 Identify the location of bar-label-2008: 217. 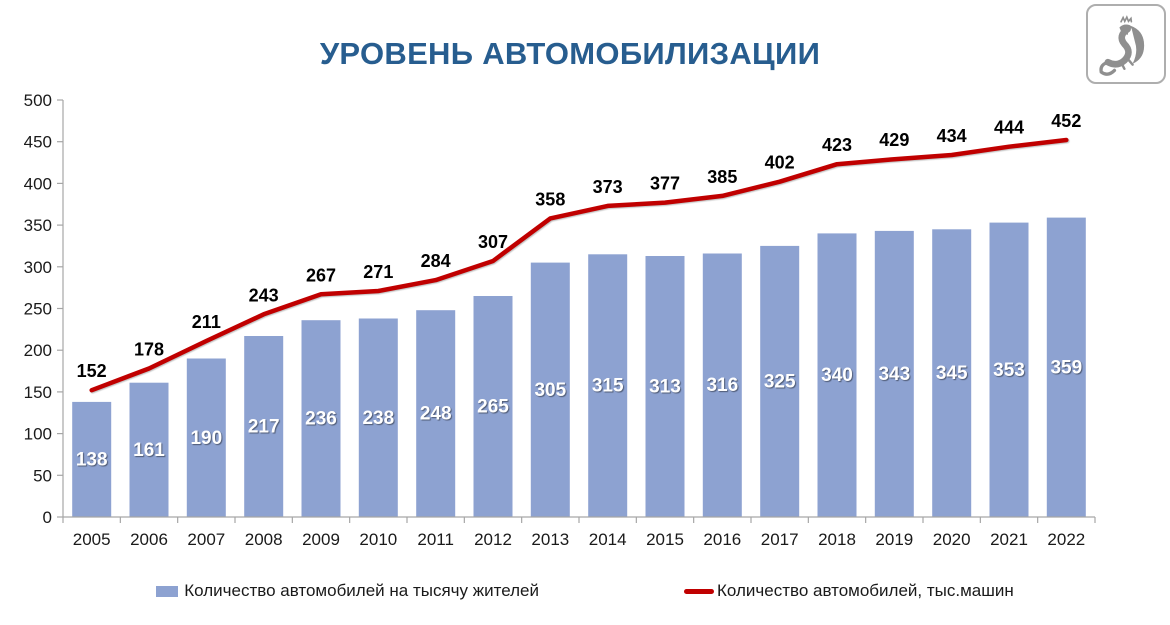
(264, 427).